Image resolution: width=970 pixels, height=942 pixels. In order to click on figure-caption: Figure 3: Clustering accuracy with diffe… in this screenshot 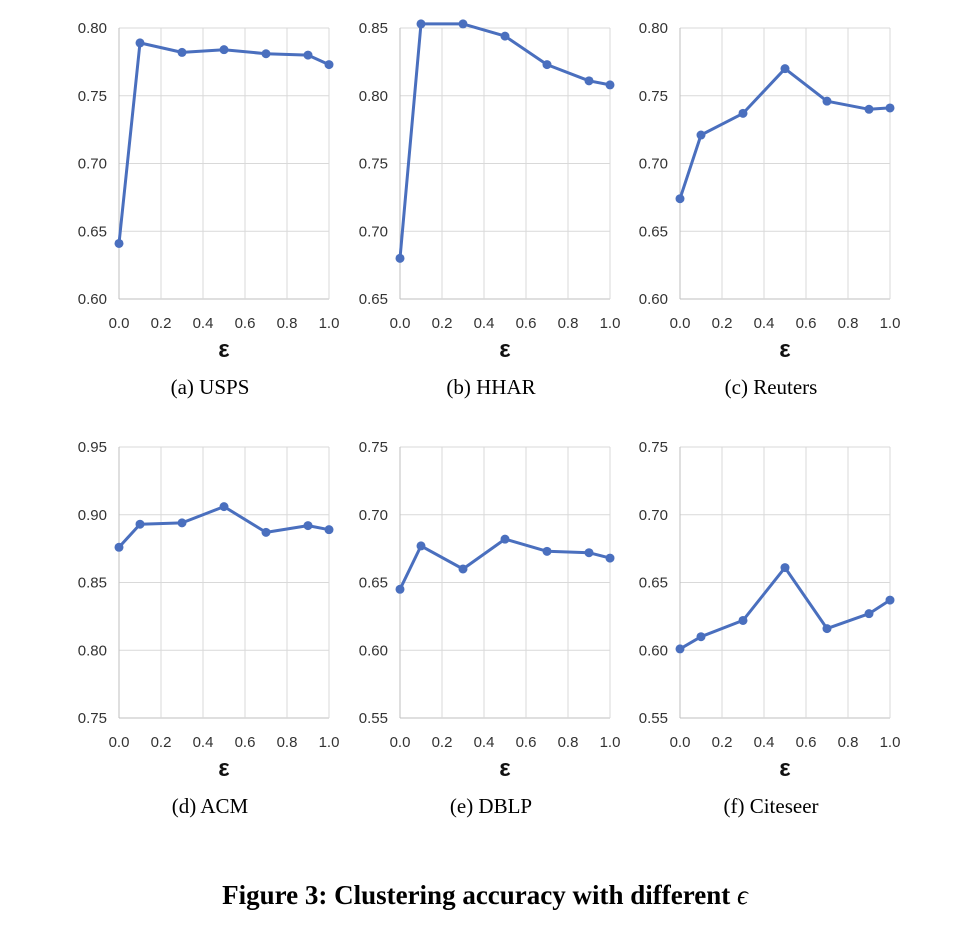, I will do `click(485, 895)`.